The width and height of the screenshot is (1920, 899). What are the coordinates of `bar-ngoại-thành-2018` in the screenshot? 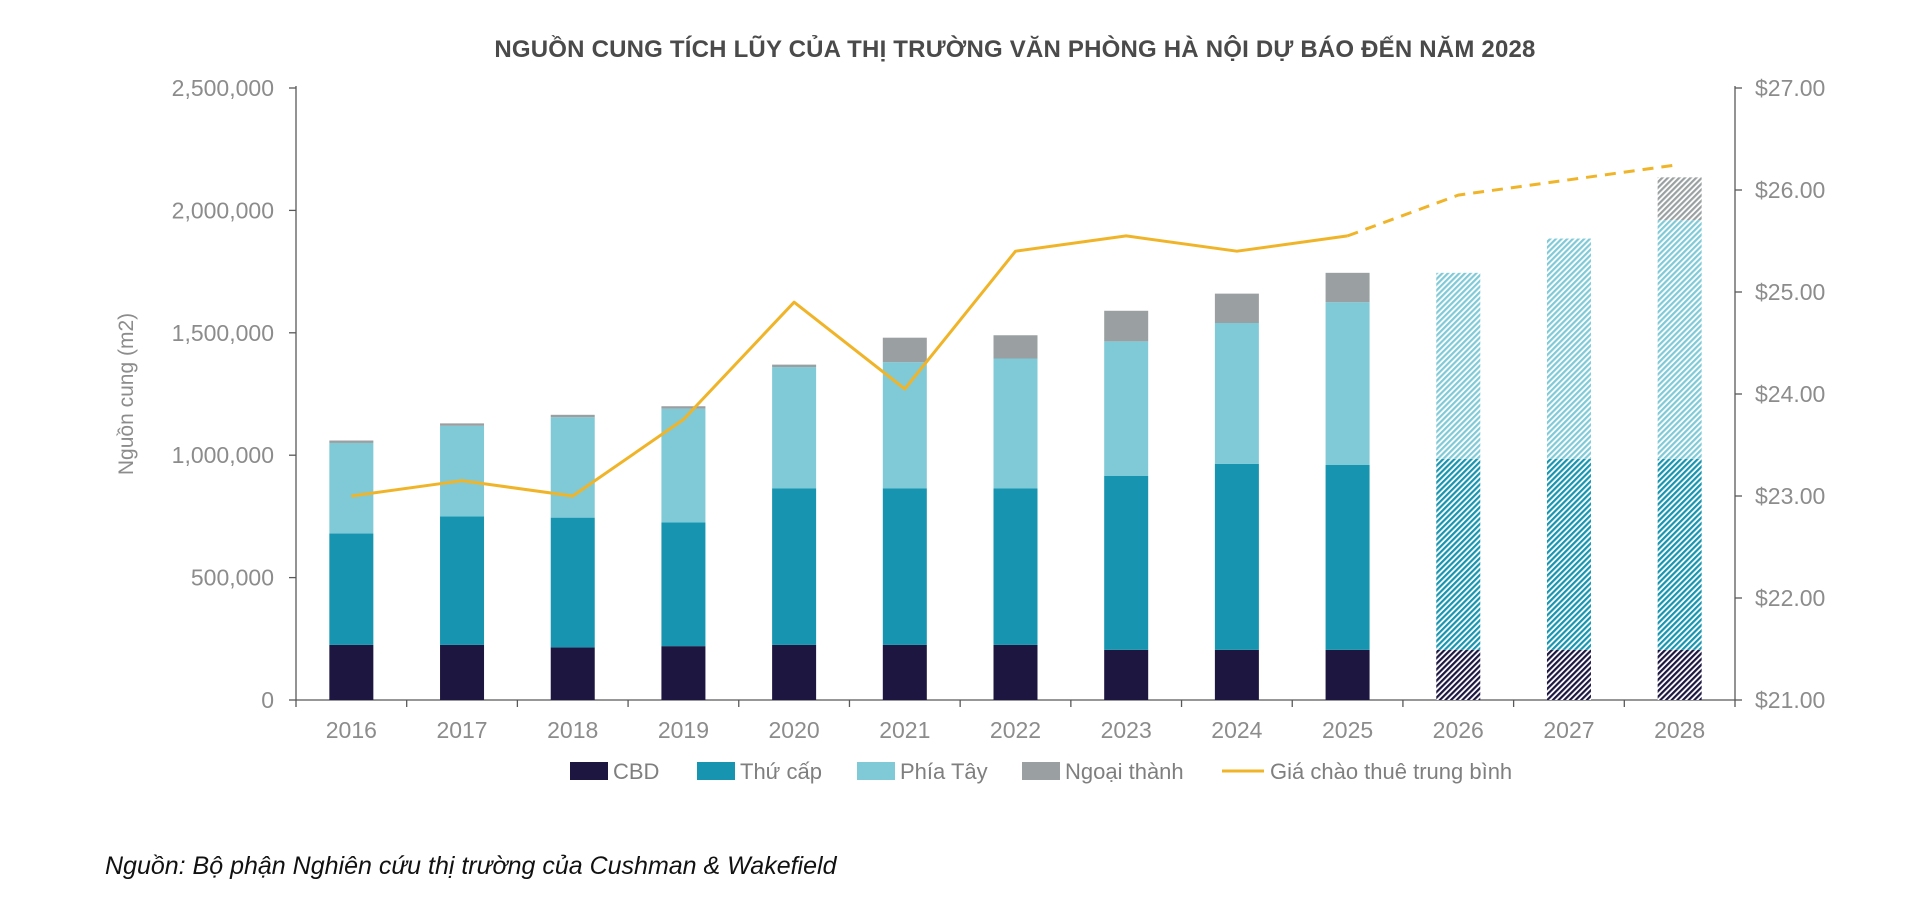 It's located at (572, 416).